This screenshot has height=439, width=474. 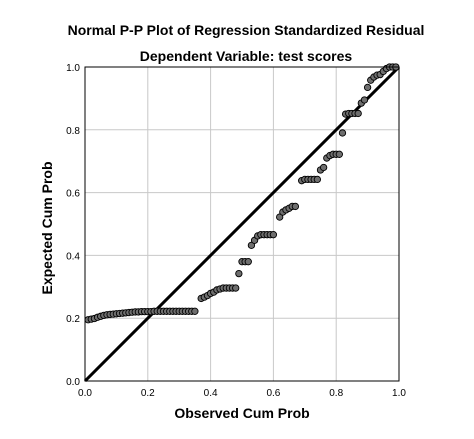 What do you see at coordinates (73, 194) in the screenshot?
I see `y-tick-label-3: 0.6` at bounding box center [73, 194].